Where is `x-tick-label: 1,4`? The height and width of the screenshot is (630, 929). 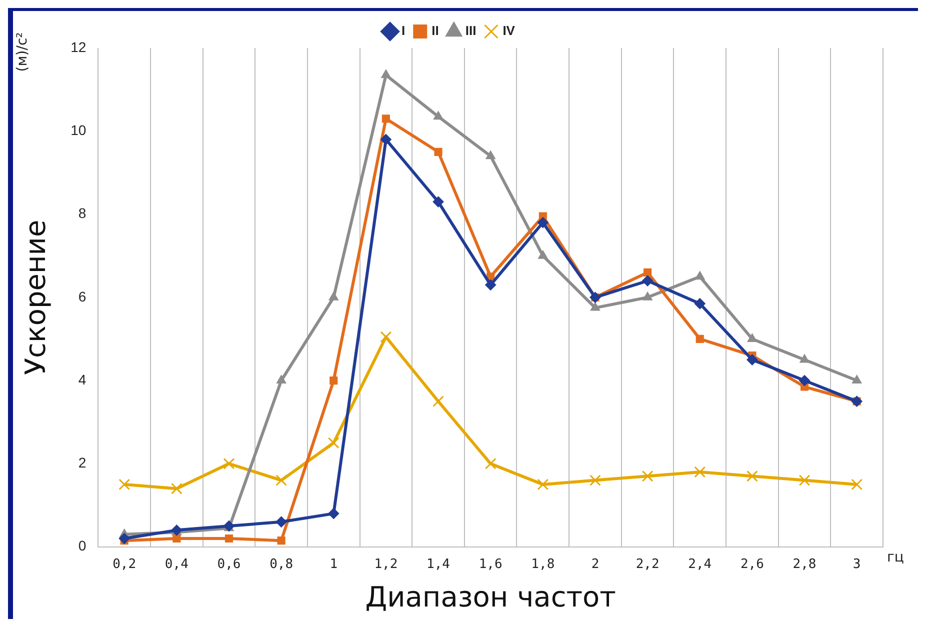
x-tick-label: 1,4 is located at coordinates (438, 564).